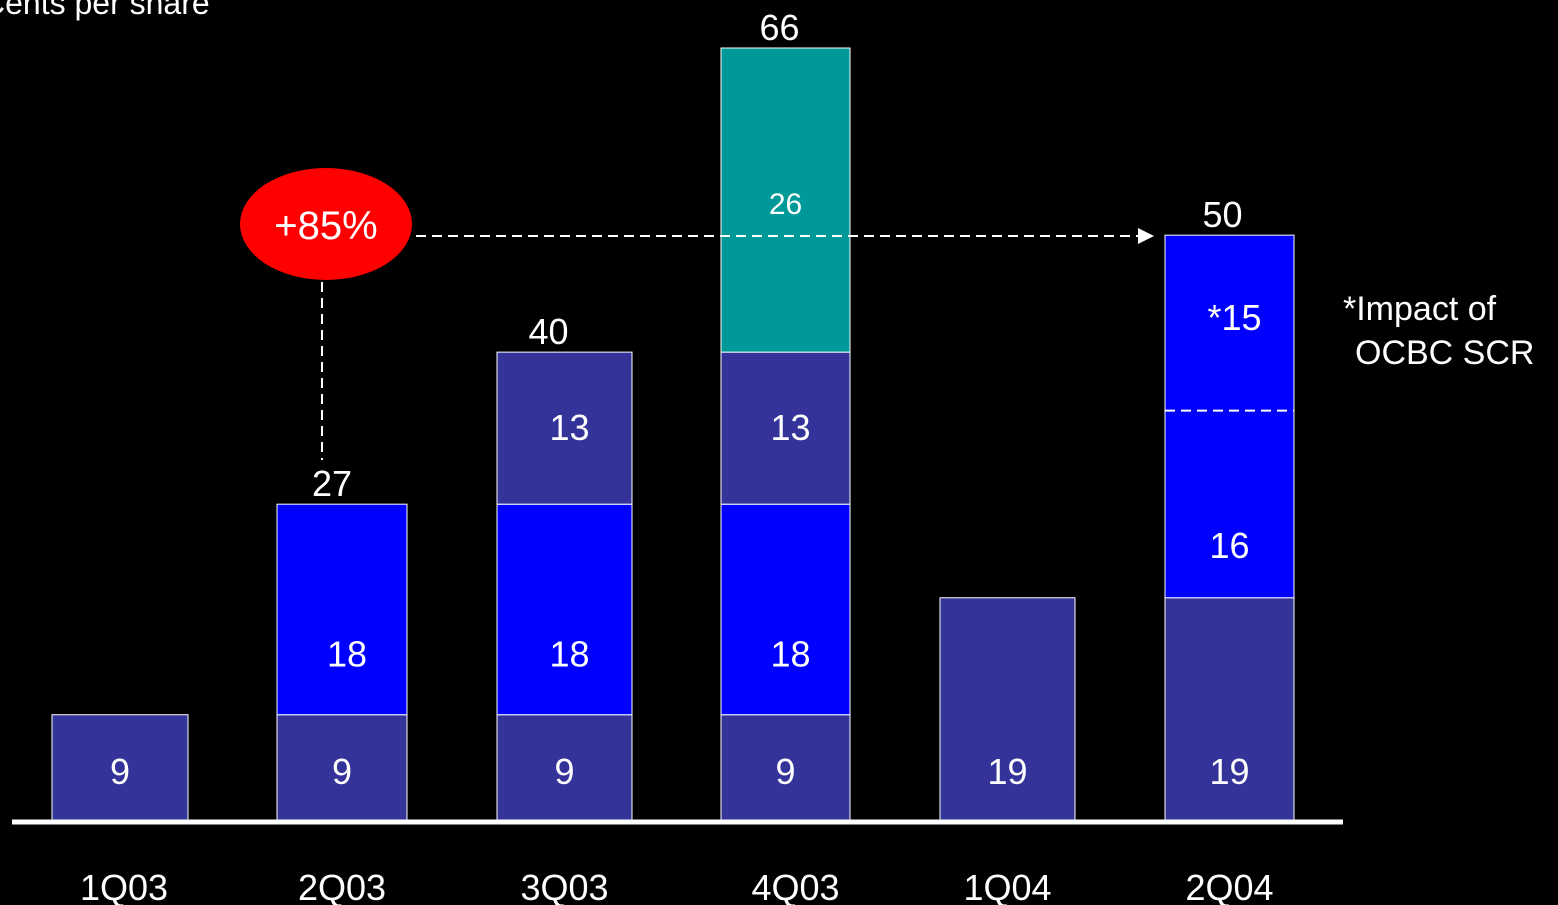  I want to click on total-label-4Q03: 66, so click(779, 27).